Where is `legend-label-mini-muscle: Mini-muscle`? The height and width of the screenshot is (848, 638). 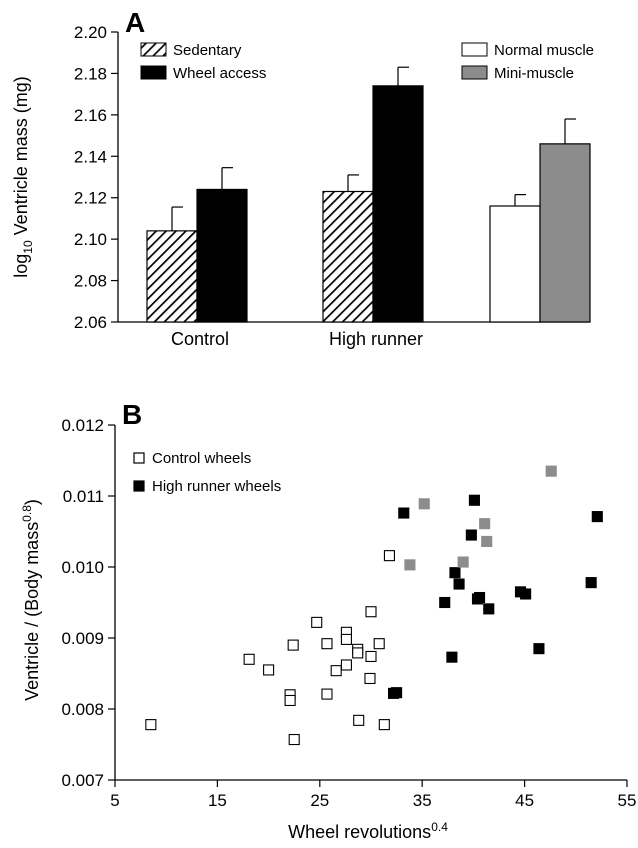 legend-label-mini-muscle: Mini-muscle is located at coordinates (534, 73).